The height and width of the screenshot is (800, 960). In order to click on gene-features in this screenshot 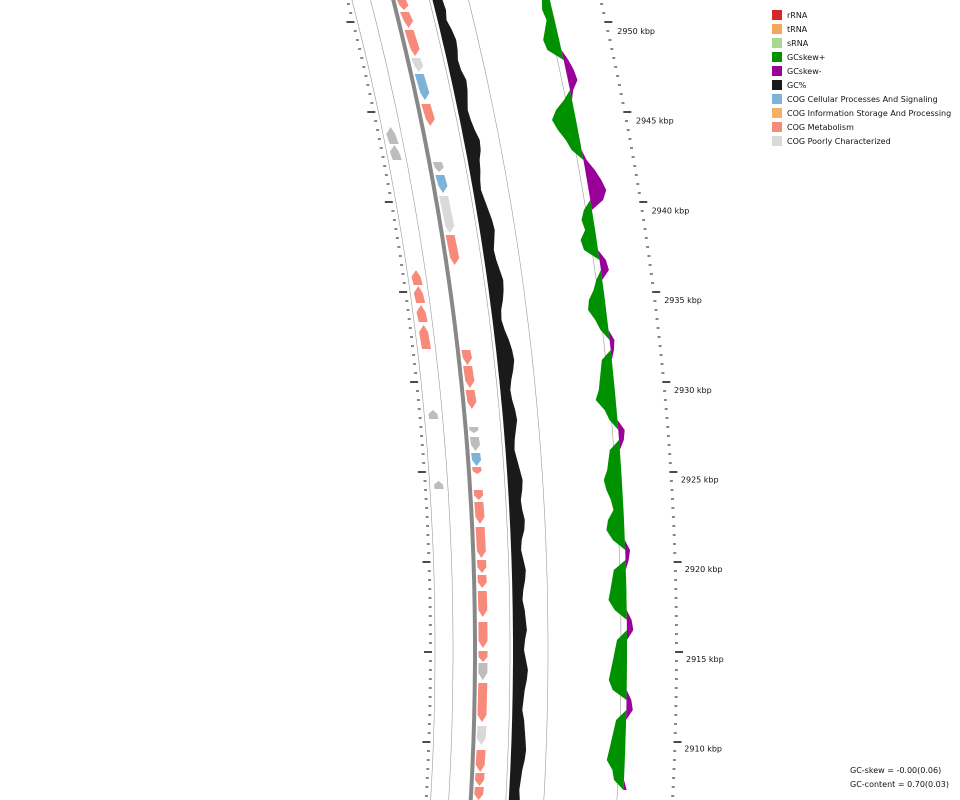, I will do `click(437, 400)`.